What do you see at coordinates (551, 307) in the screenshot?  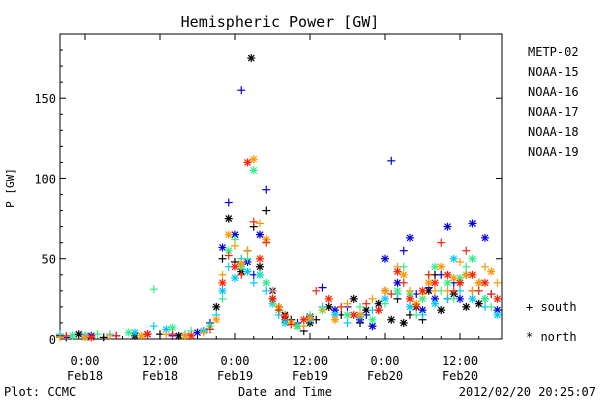 I see `hemisphere-legend-item: + south` at bounding box center [551, 307].